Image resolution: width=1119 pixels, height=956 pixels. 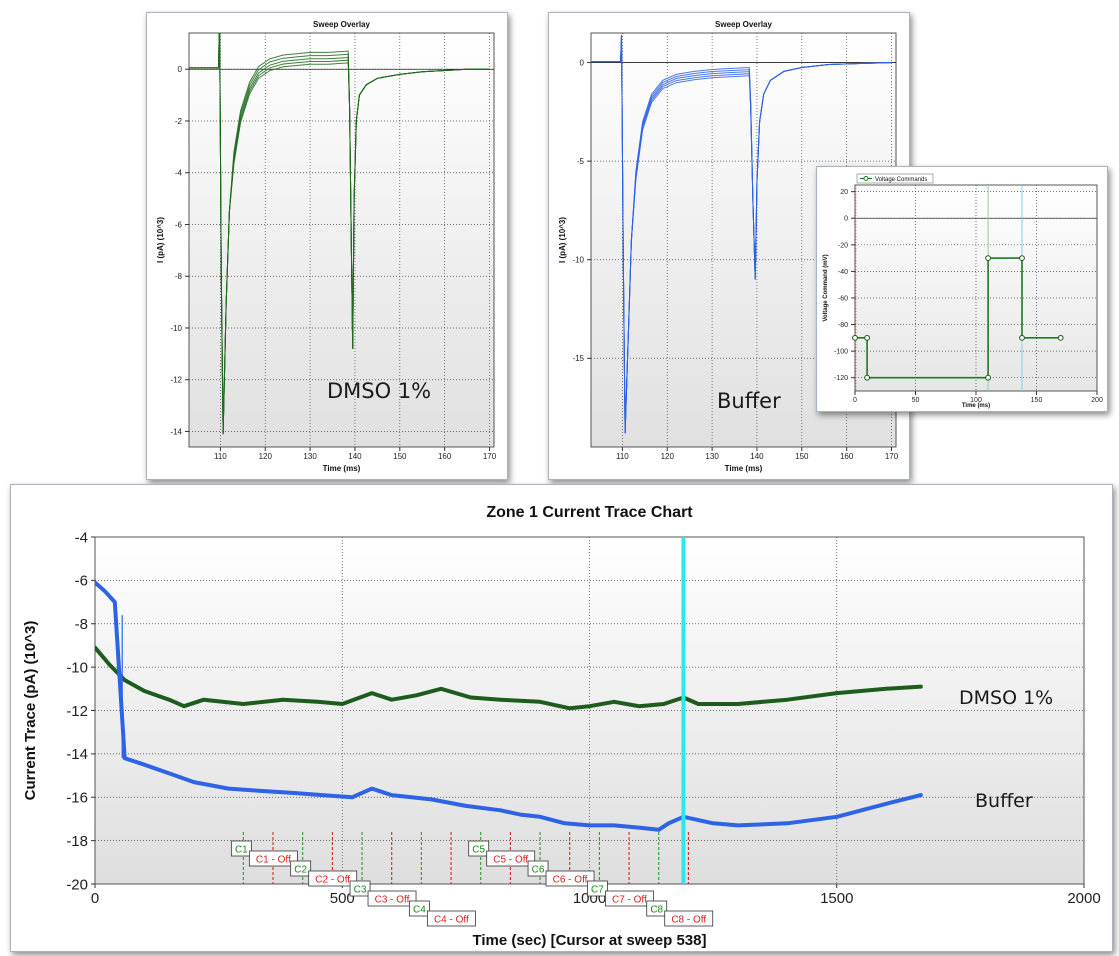 I want to click on event-off-label: C4 - Off, so click(x=451, y=920).